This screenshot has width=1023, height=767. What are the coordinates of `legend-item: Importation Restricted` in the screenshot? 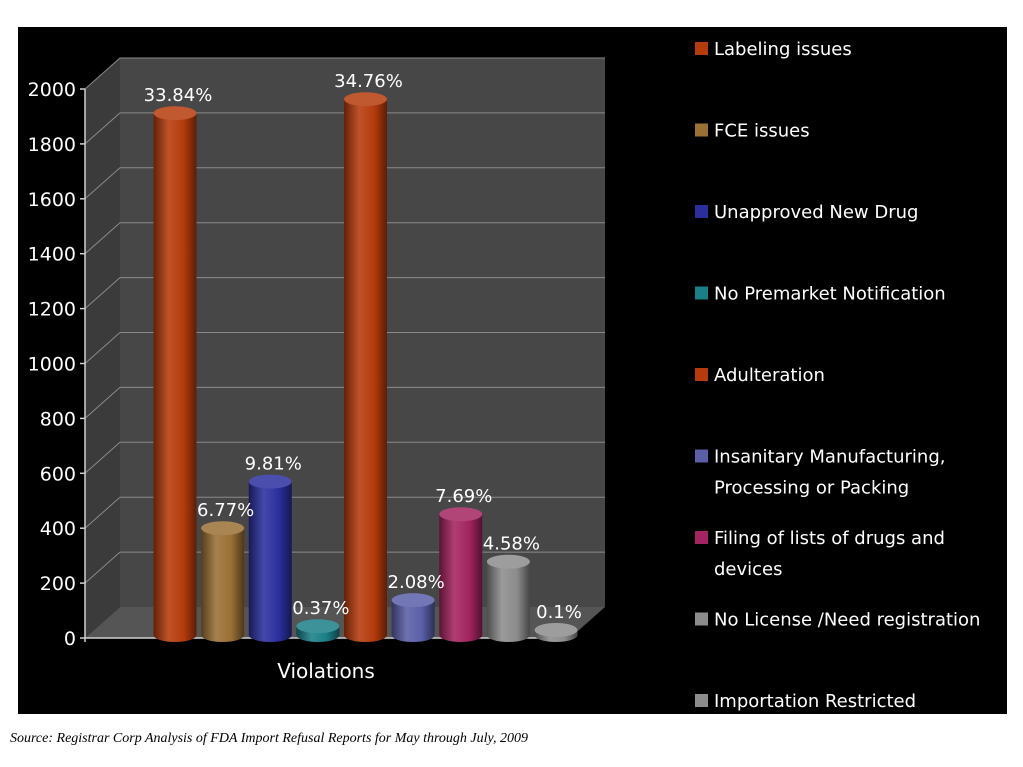 It's located at (805, 701).